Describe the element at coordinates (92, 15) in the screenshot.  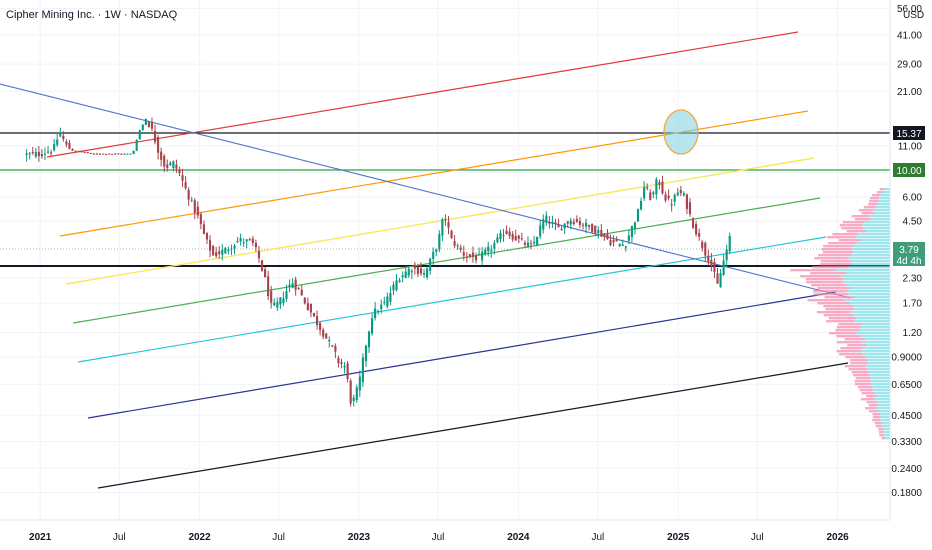
I see `chart-title: Cipher Mining Inc. · 1W · NASDAQ` at that location.